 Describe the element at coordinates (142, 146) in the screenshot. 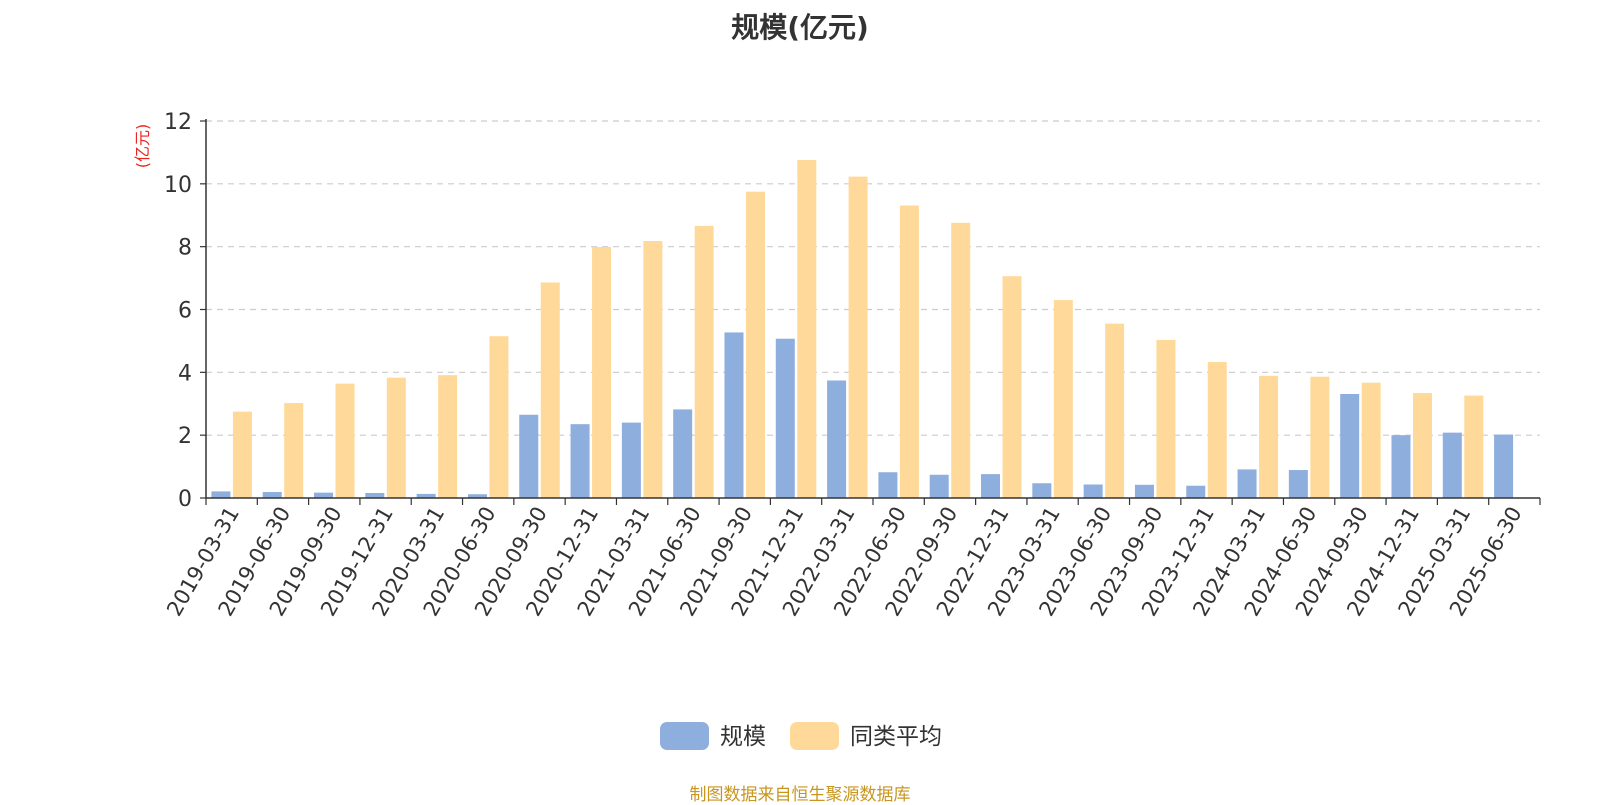

I see `y-axis-label: (亿元)` at that location.